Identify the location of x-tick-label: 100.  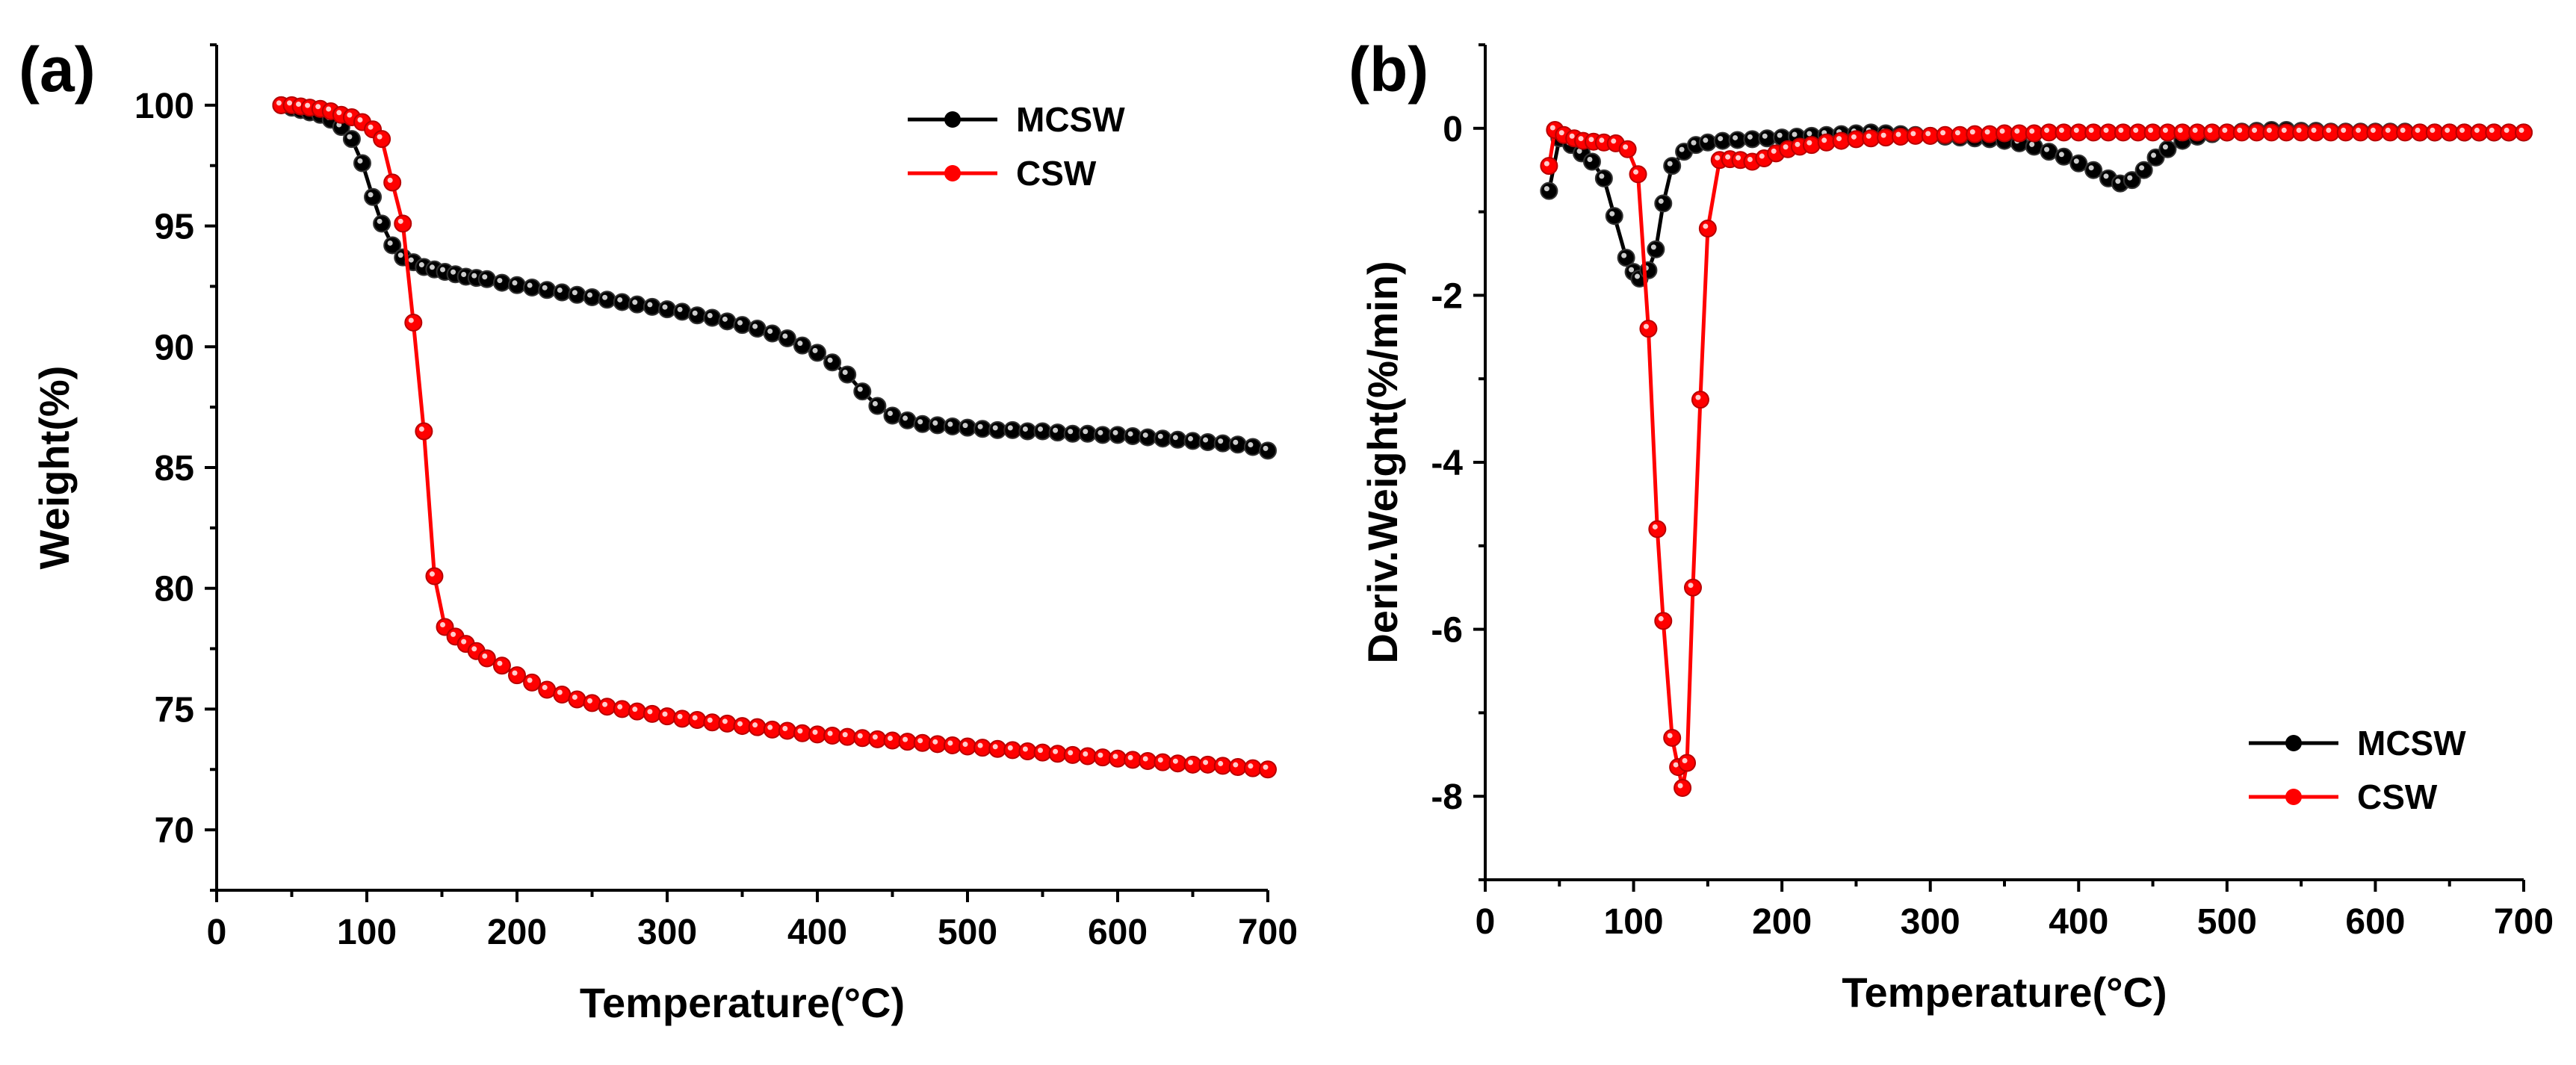
(1634, 922).